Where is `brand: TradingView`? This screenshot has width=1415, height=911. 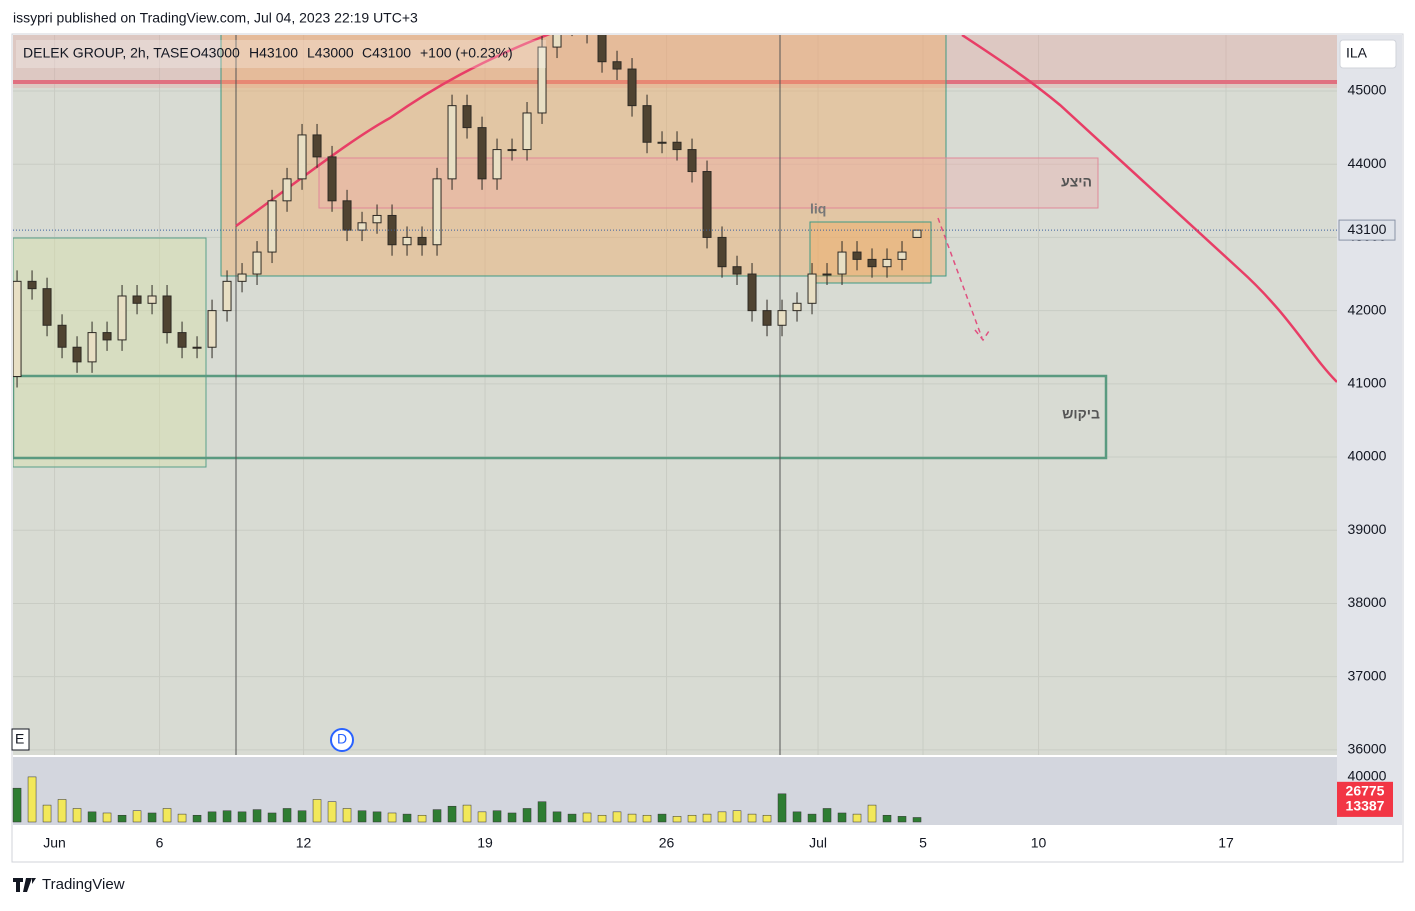
brand: TradingView is located at coordinates (83, 884).